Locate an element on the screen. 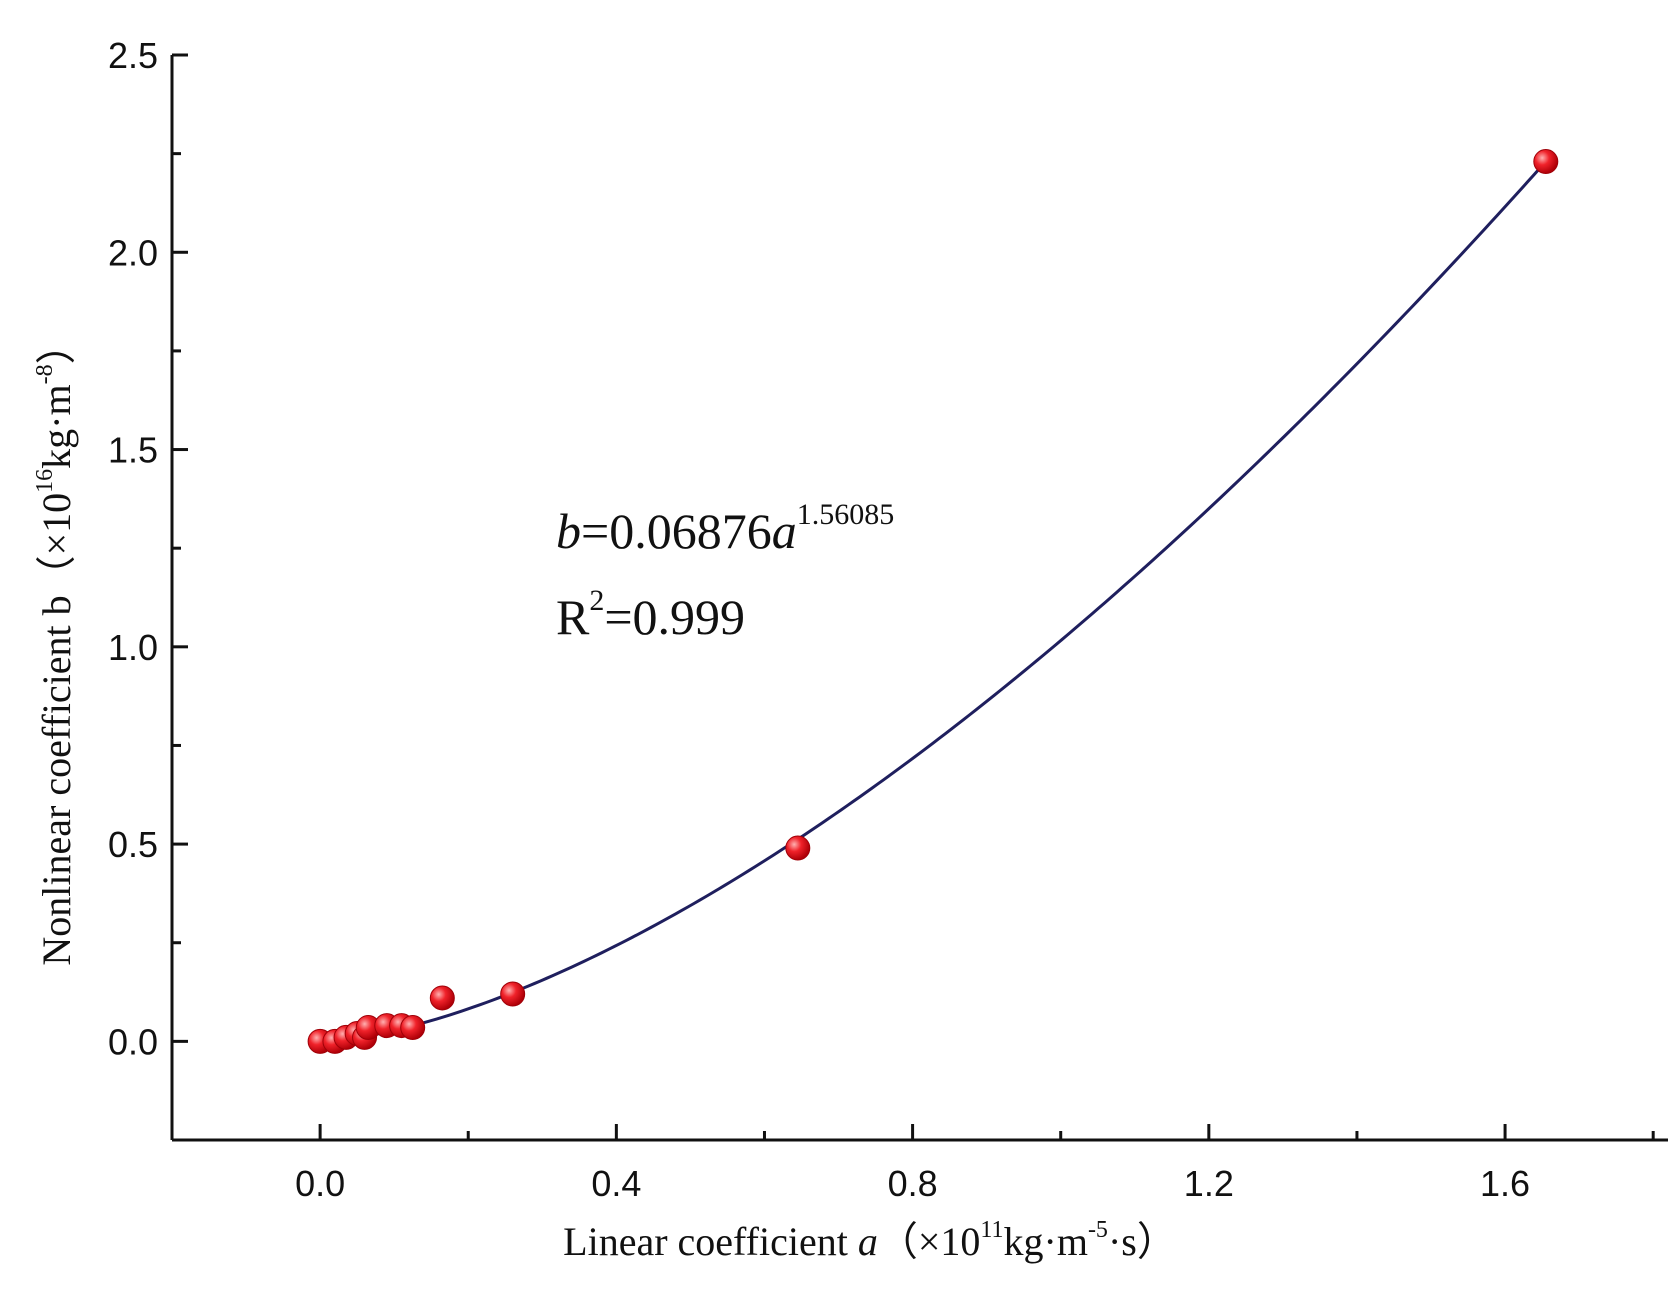 The image size is (1680, 1296). y-tick-label: 0.5 is located at coordinates (133, 844).